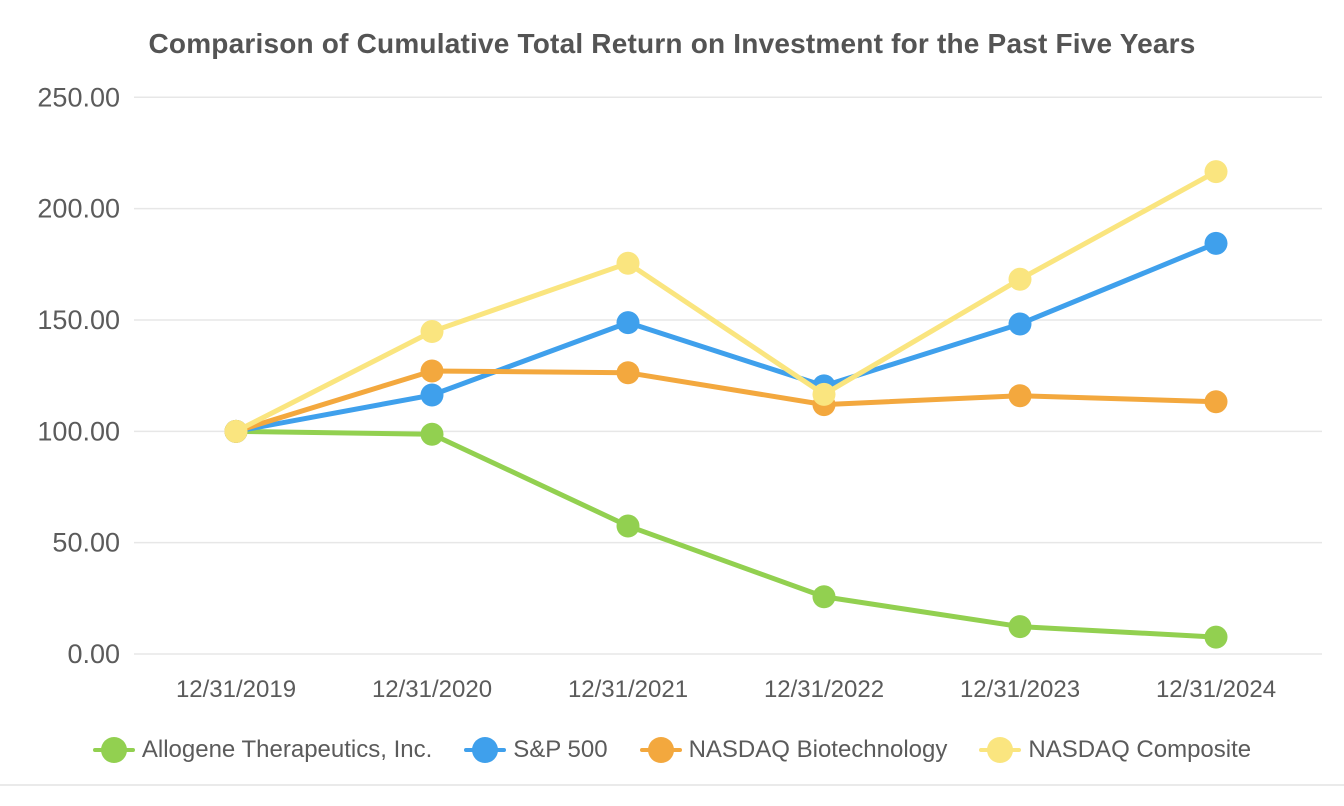 This screenshot has height=806, width=1344. I want to click on legend-label: S&P 500, so click(560, 749).